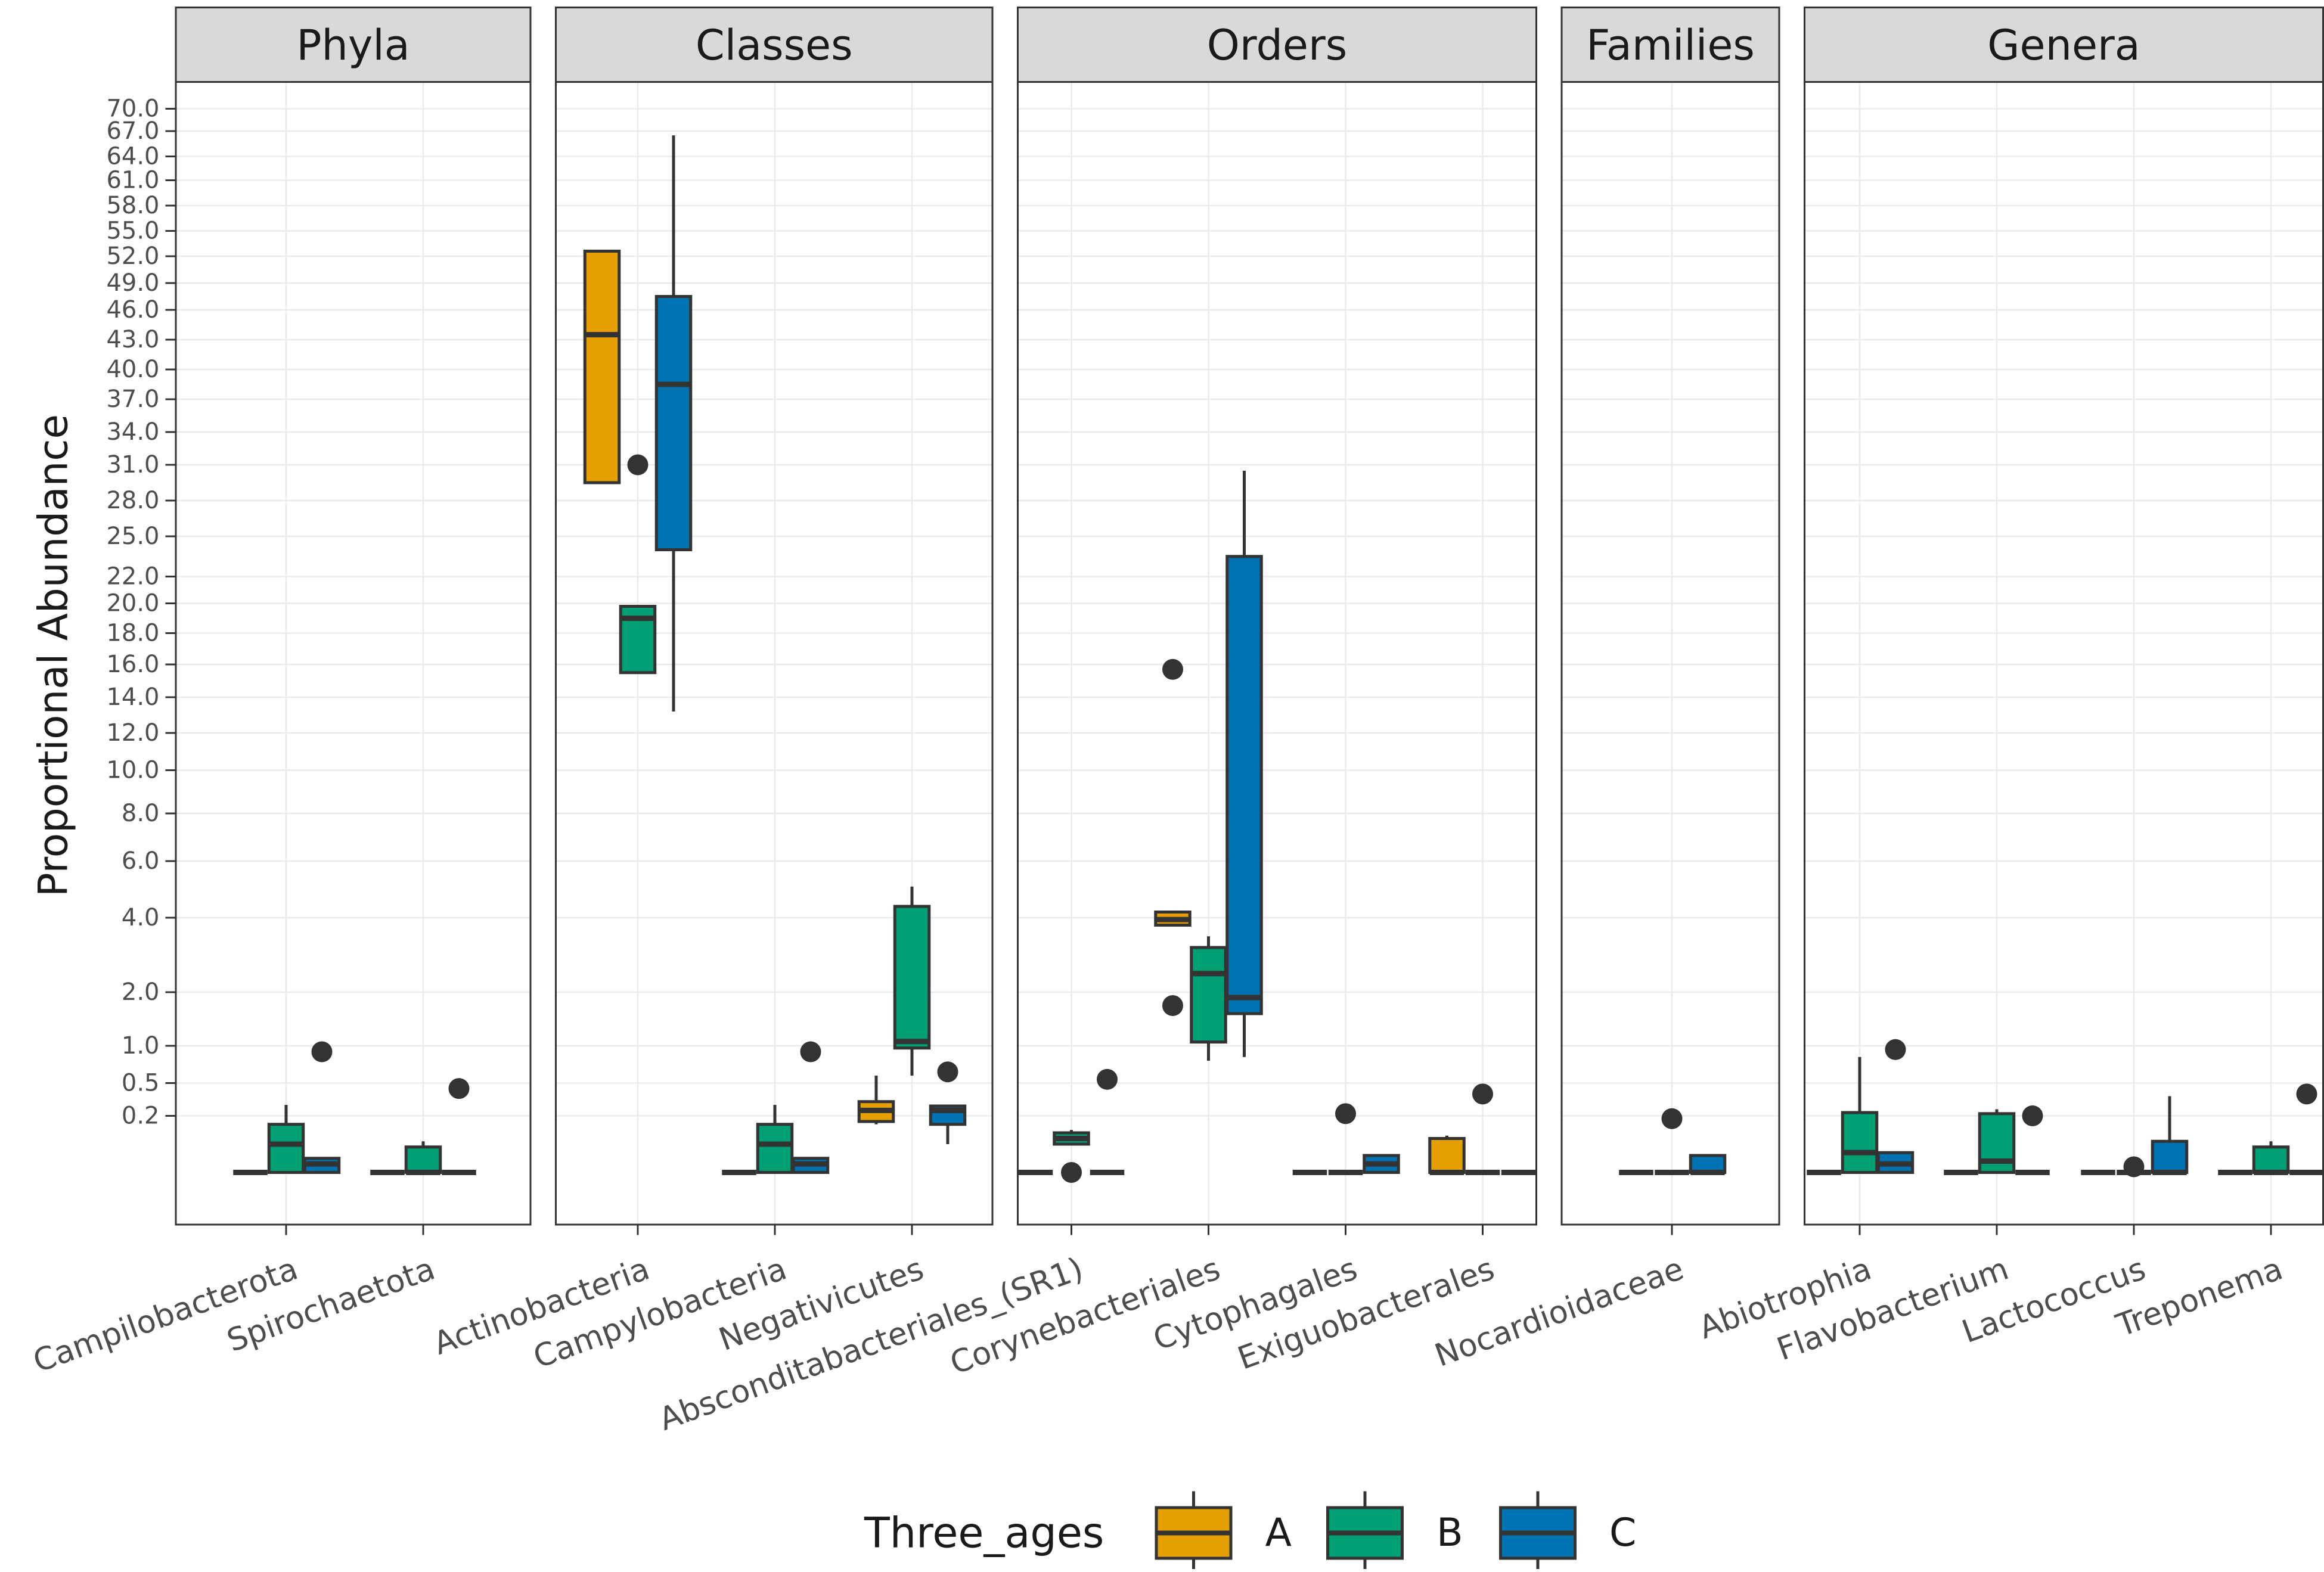 This screenshot has width=2324, height=1572. What do you see at coordinates (132, 232) in the screenshot?
I see `y-tick-label: 55.0` at bounding box center [132, 232].